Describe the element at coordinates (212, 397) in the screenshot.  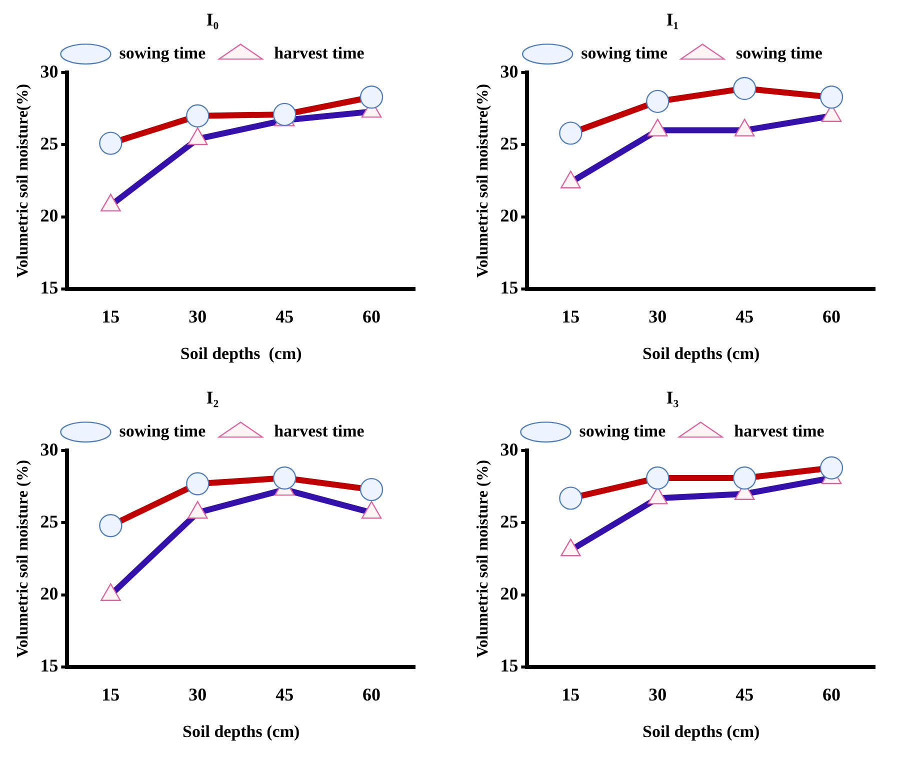
I see `chart-title: I₂` at that location.